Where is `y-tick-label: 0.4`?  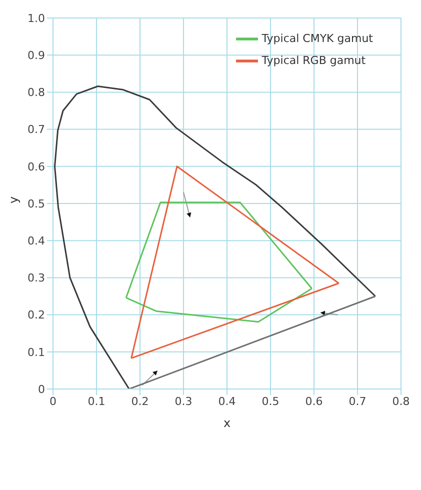 y-tick-label: 0.4 is located at coordinates (36, 241).